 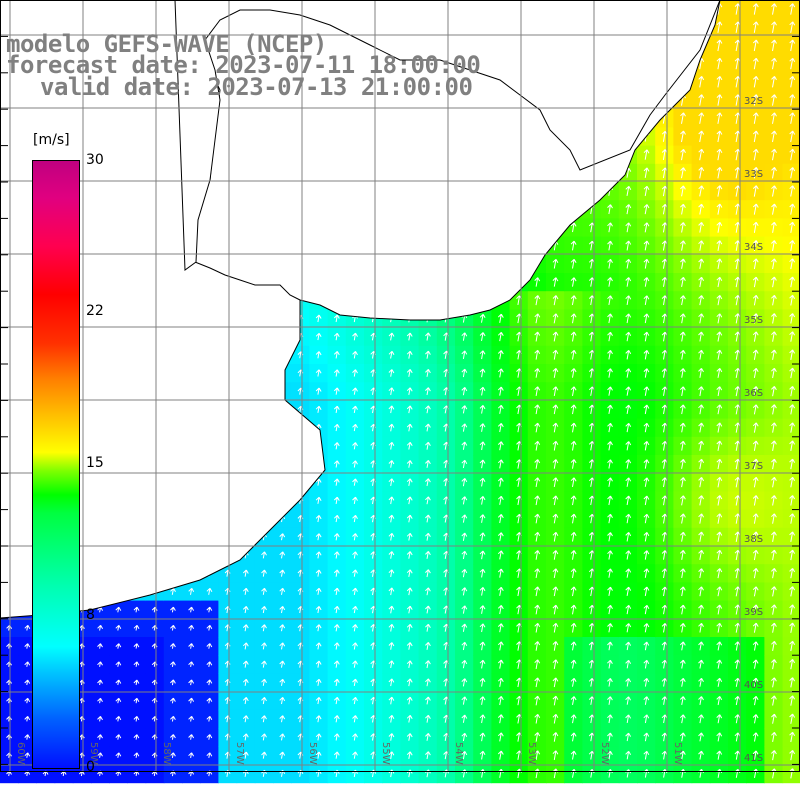 I want to click on model-title: modelo GEFS-WAVE (NCEP), so click(x=166, y=44).